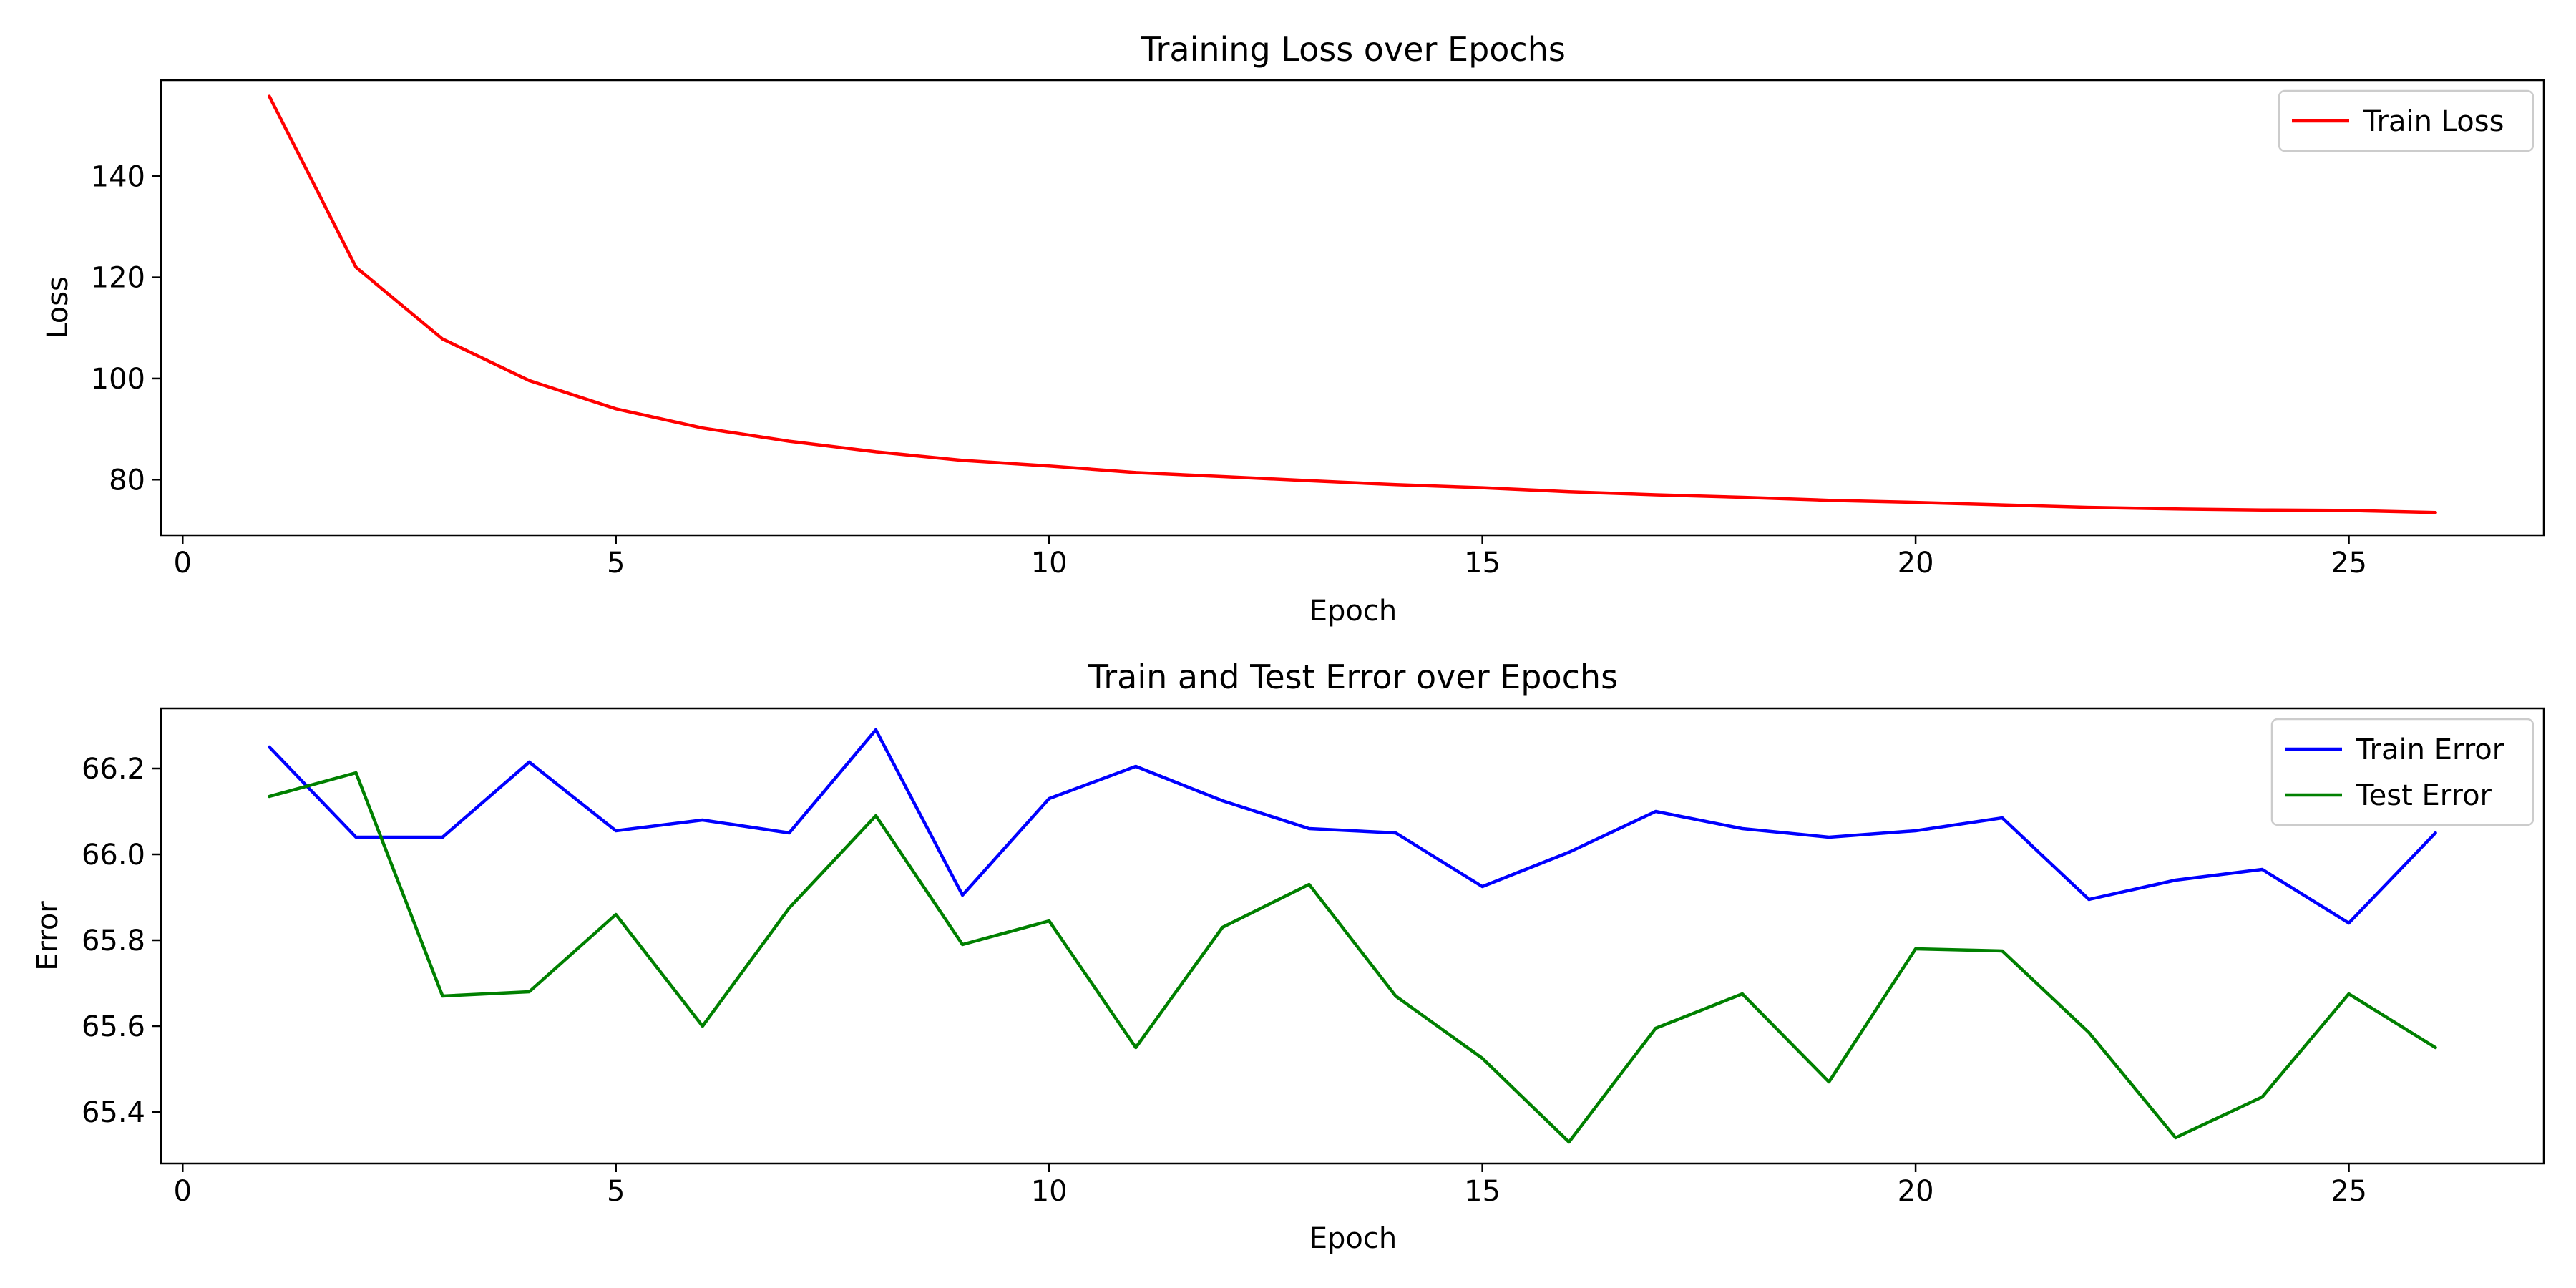 This screenshot has height=1288, width=2576. What do you see at coordinates (118, 176) in the screenshot?
I see `loss-y-tick-label: 140` at bounding box center [118, 176].